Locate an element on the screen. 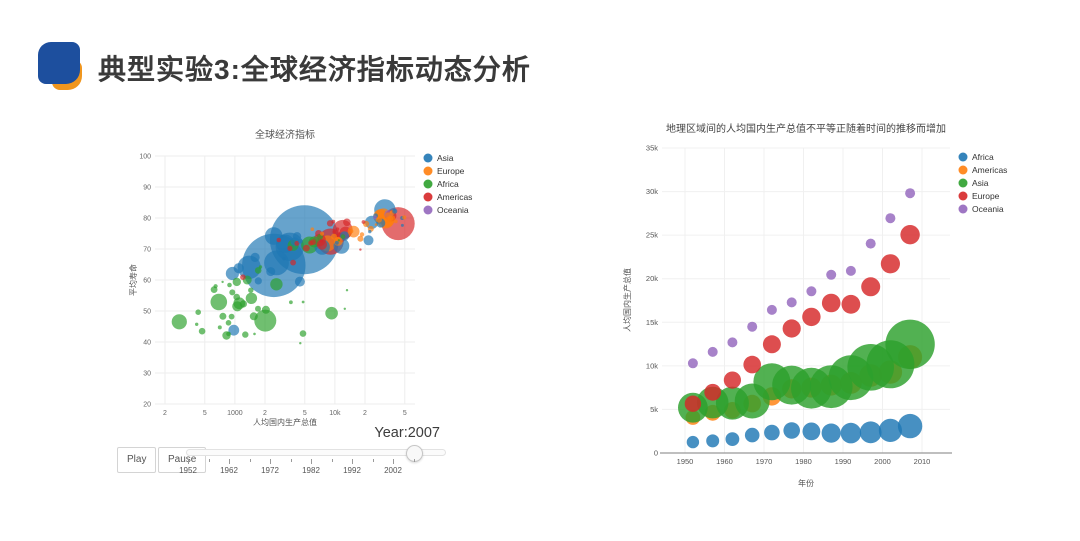 Image resolution: width=1080 pixels, height=541 pixels. legend-label-oceania: Oceania is located at coordinates (453, 210).